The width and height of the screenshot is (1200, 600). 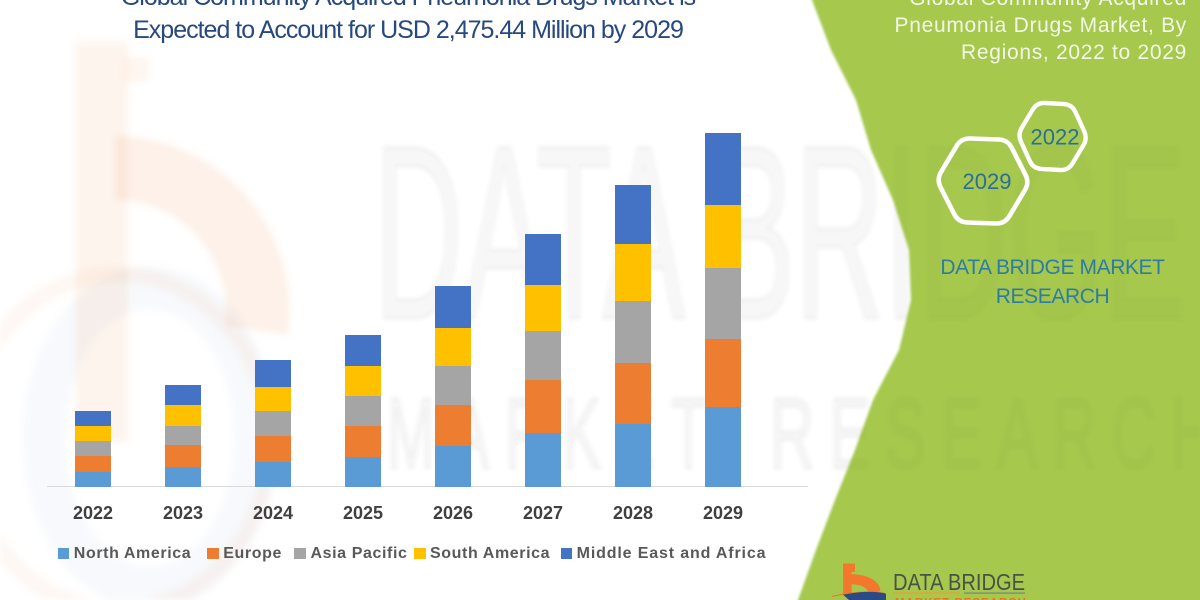 I want to click on svg-text: 2022, so click(x=1055, y=137).